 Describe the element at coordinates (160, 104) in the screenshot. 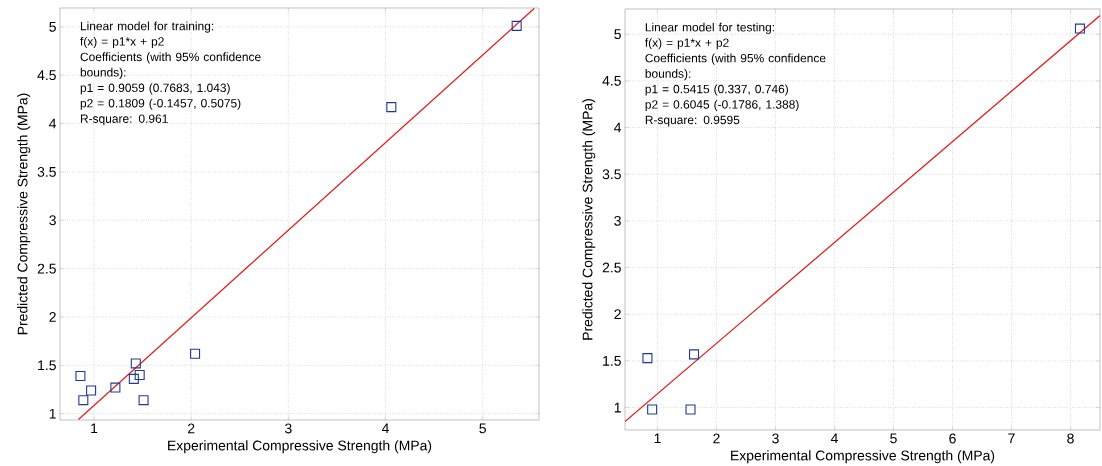

I see `annotation: p2 = 0.1809 (-0.1457, 0.5075)` at that location.